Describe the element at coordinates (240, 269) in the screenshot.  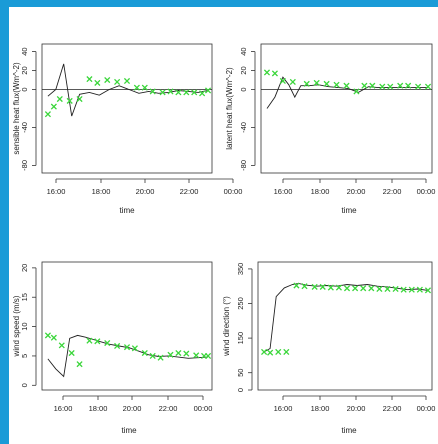
I see `y-tick-label: 350` at that location.